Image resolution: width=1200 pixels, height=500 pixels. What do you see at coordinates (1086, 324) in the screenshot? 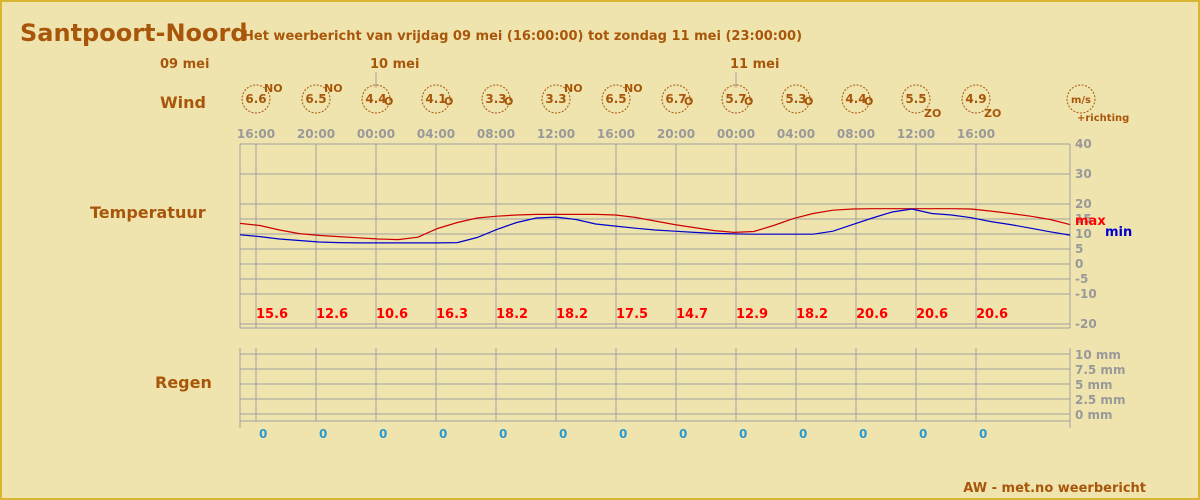
I see `temperature-tick-label: -20` at bounding box center [1086, 324].